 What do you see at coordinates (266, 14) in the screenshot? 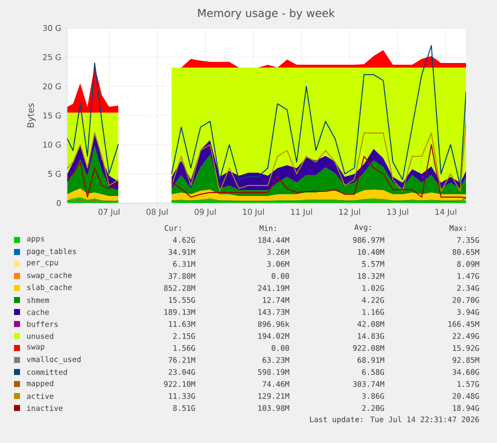
I see `chart-title: Memory usage - by week` at bounding box center [266, 14].